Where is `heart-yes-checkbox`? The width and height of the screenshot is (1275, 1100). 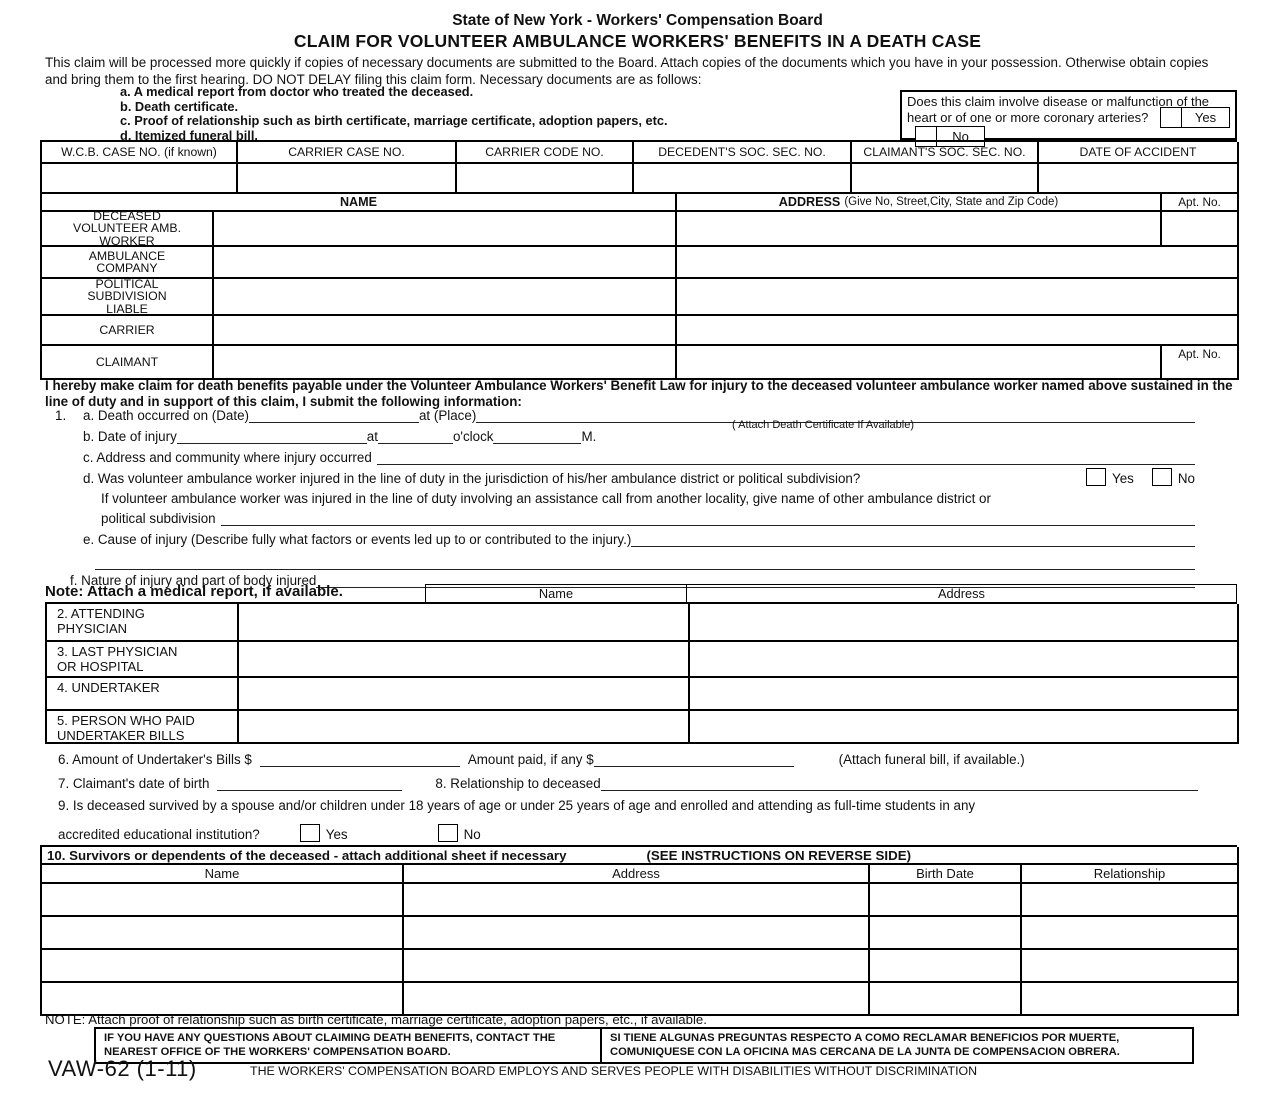 heart-yes-checkbox is located at coordinates (1171, 117).